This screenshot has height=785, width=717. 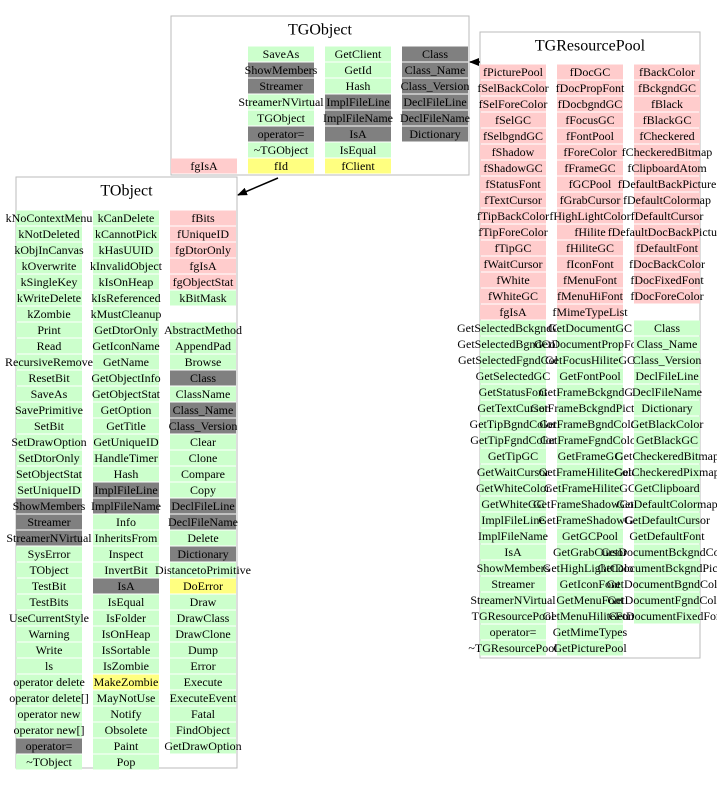 What do you see at coordinates (49, 250) in the screenshot?
I see `member-name: kObjInCanvas` at bounding box center [49, 250].